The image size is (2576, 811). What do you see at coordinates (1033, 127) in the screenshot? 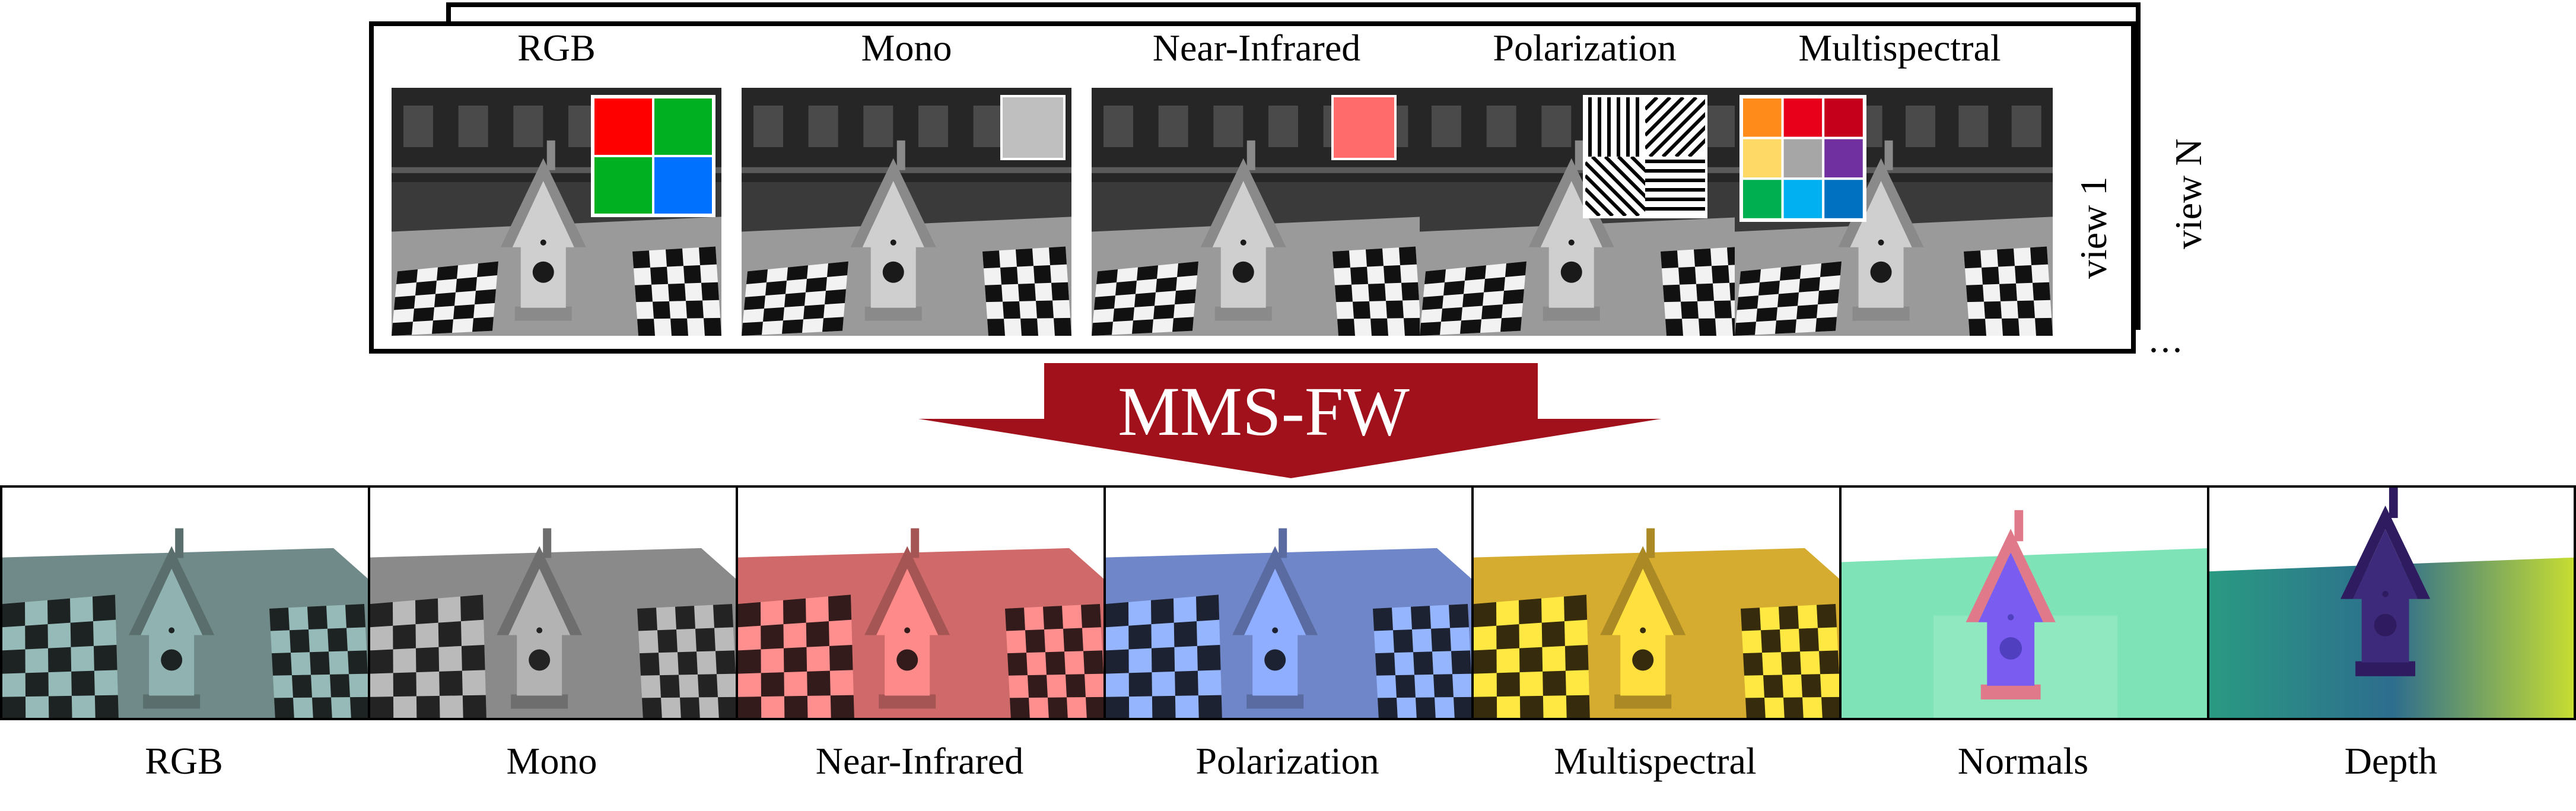
I see `mono-filter-icon` at bounding box center [1033, 127].